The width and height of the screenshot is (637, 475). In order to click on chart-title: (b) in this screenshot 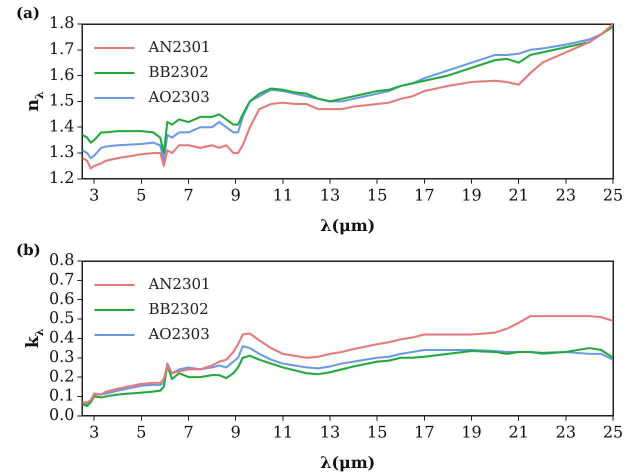, I will do `click(28, 250)`.